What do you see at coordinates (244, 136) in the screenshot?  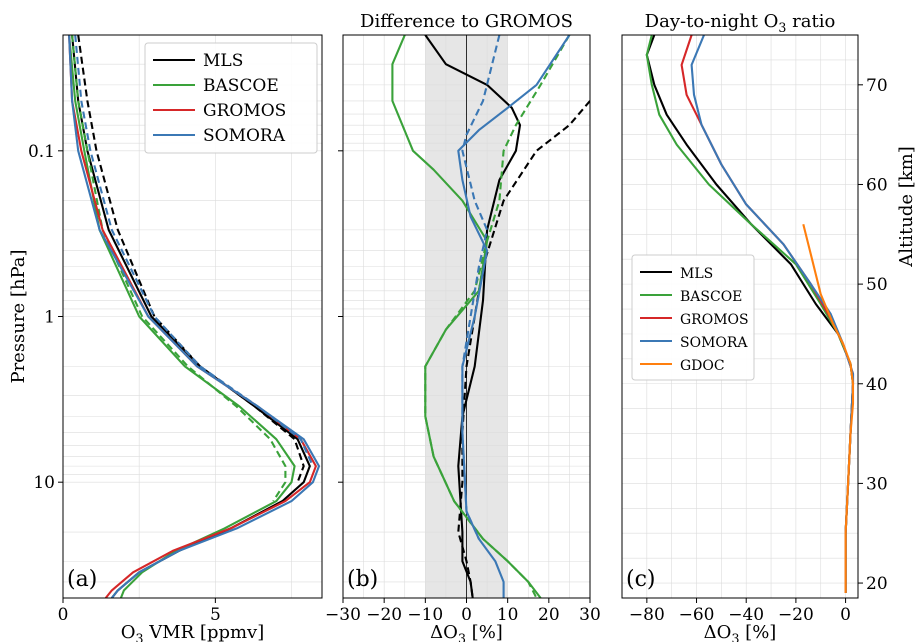 I see `panel-a-legend-label-somora: SOMORA` at bounding box center [244, 136].